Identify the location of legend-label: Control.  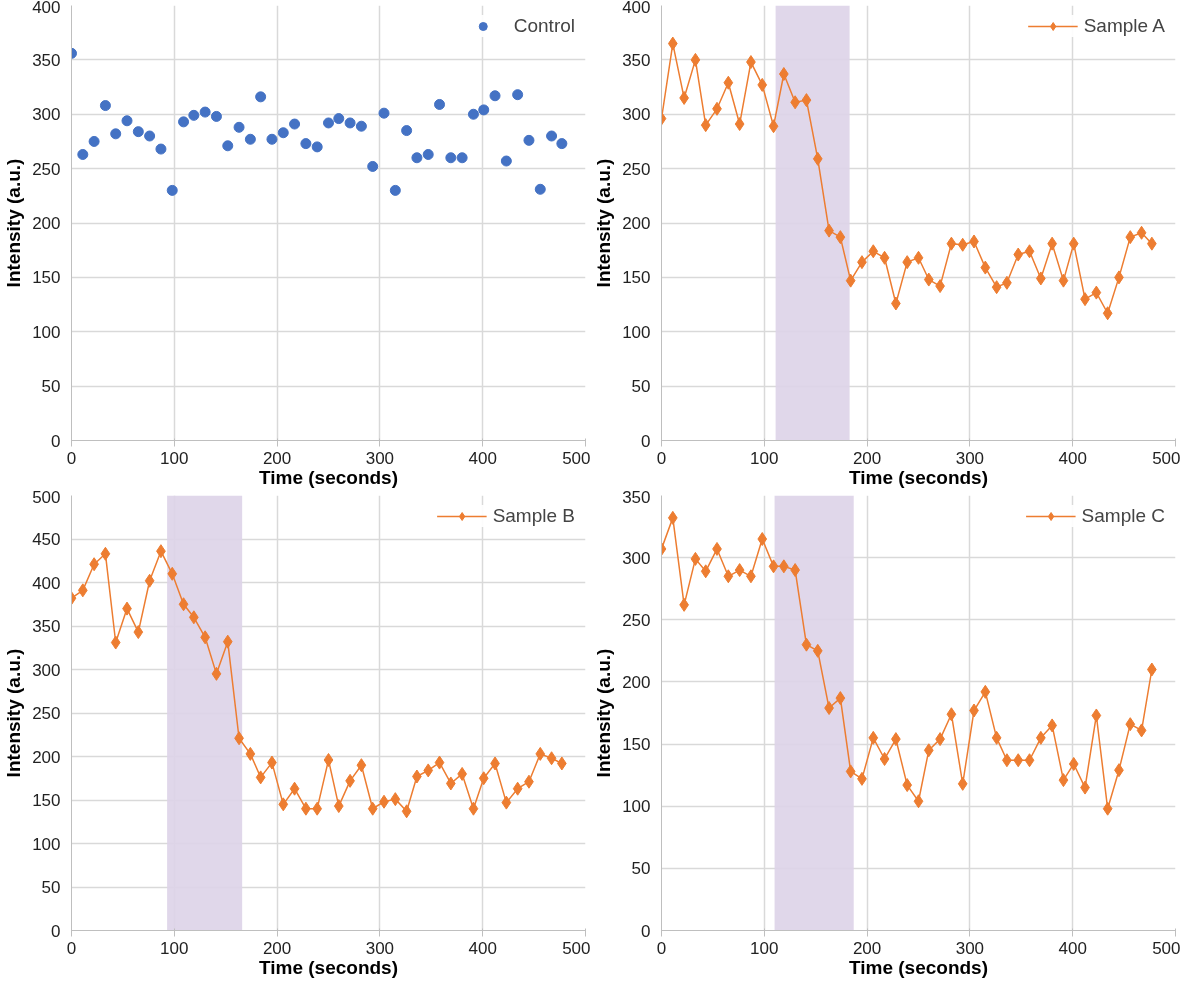
(544, 26).